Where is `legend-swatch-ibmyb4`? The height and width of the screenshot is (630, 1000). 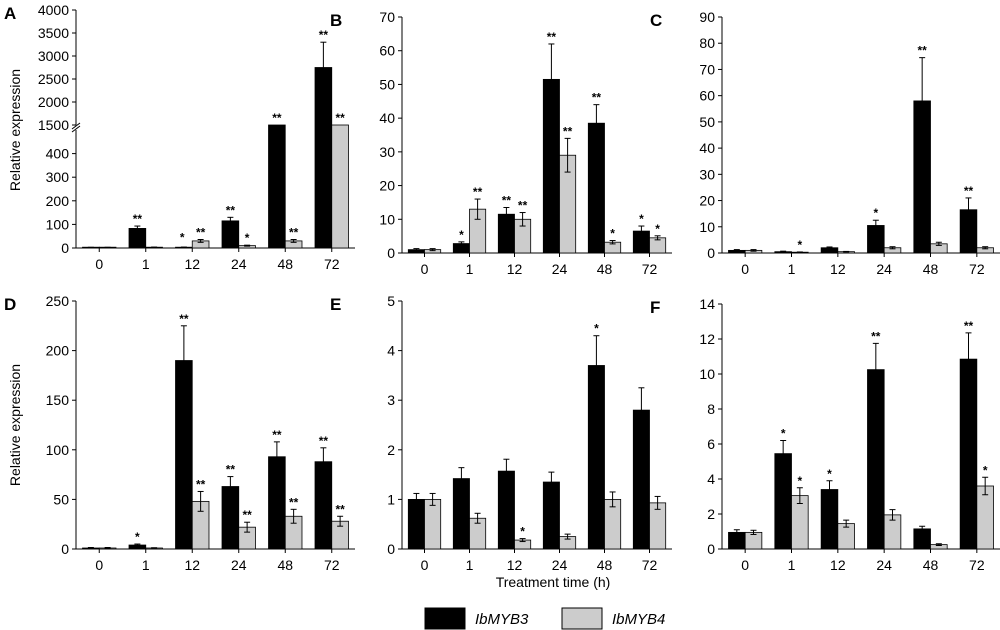 legend-swatch-ibmyb4 is located at coordinates (582, 618).